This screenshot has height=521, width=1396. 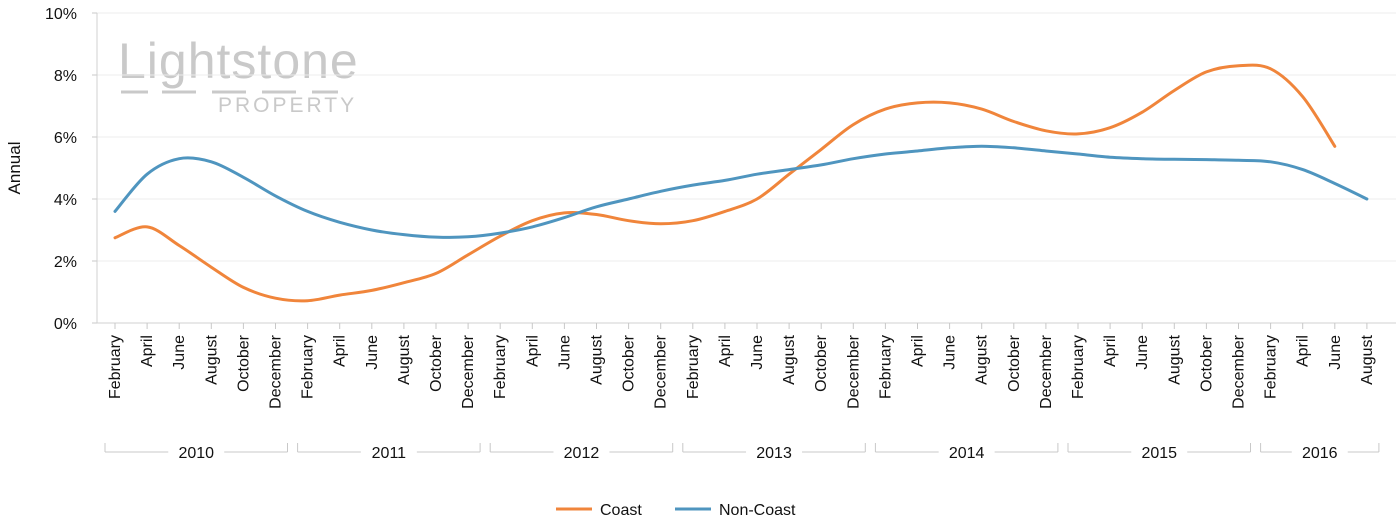 I want to click on y-tick-label: 8%, so click(x=65, y=76).